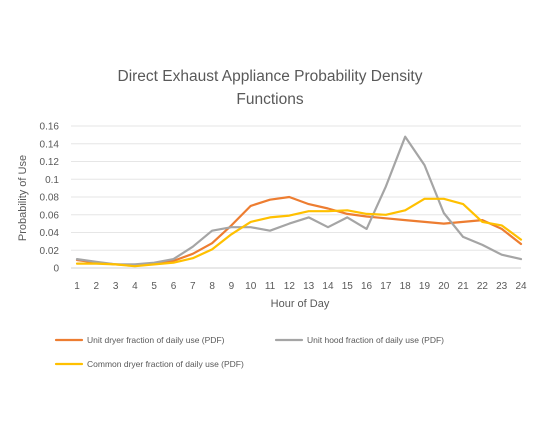  I want to click on y-tick-label: 0.16, so click(50, 127).